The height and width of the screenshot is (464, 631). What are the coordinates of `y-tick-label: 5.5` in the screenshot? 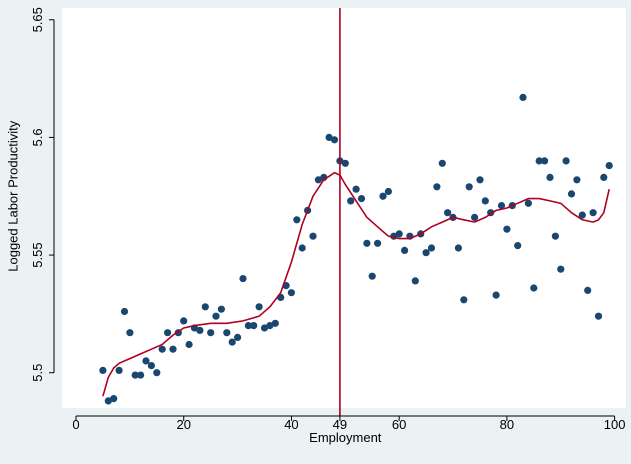 It's located at (37, 373).